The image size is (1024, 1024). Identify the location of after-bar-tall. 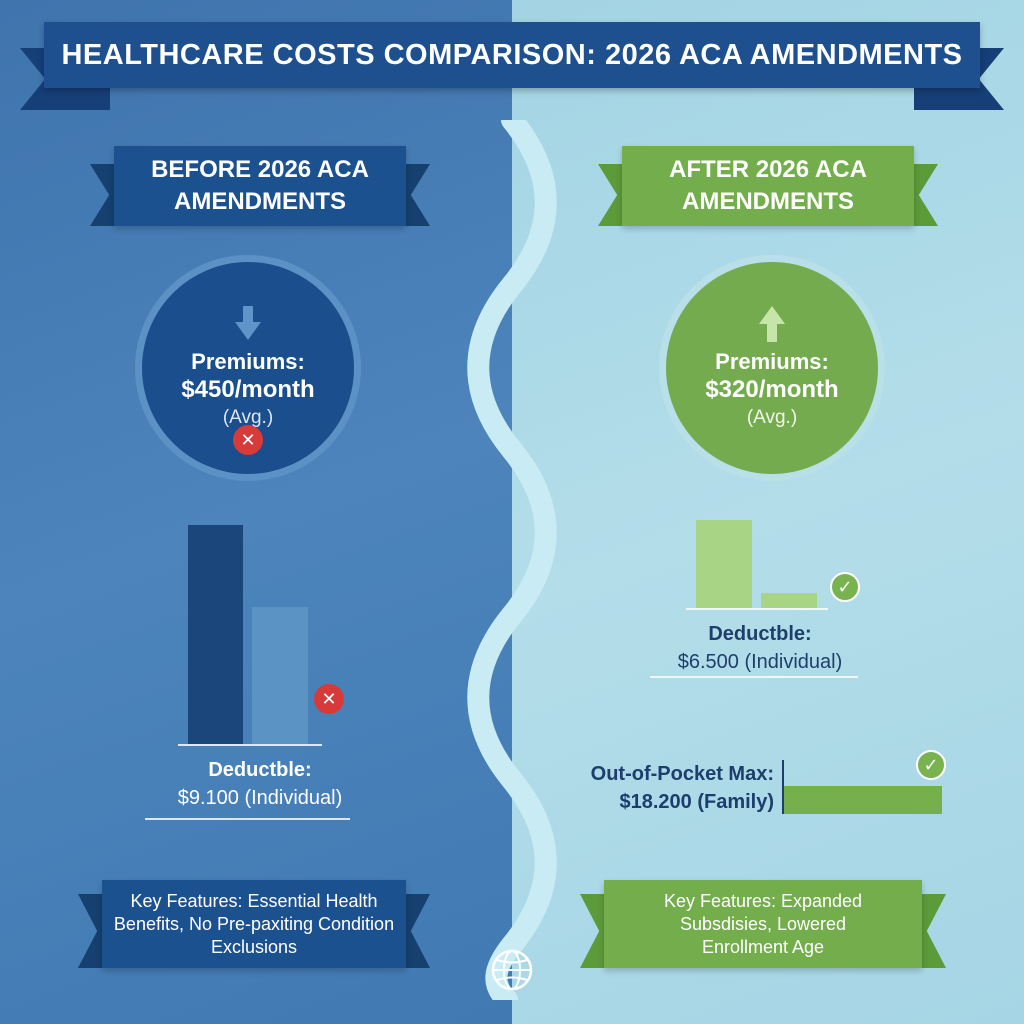
(724, 564).